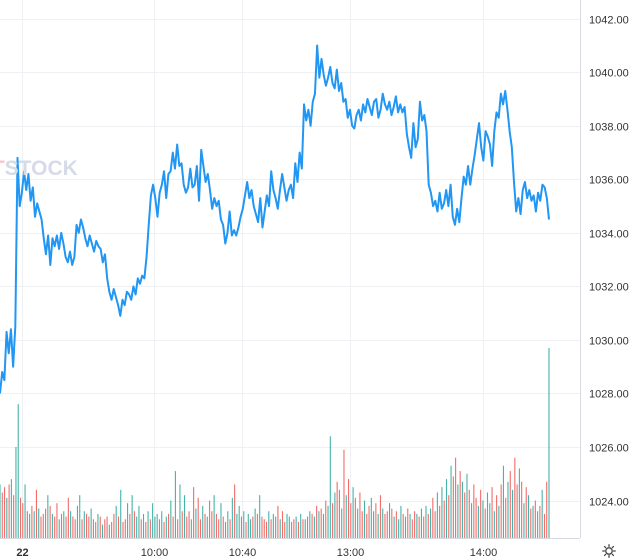 This screenshot has height=560, width=636. What do you see at coordinates (351, 553) in the screenshot?
I see `x-tick-label: 13:00` at bounding box center [351, 553].